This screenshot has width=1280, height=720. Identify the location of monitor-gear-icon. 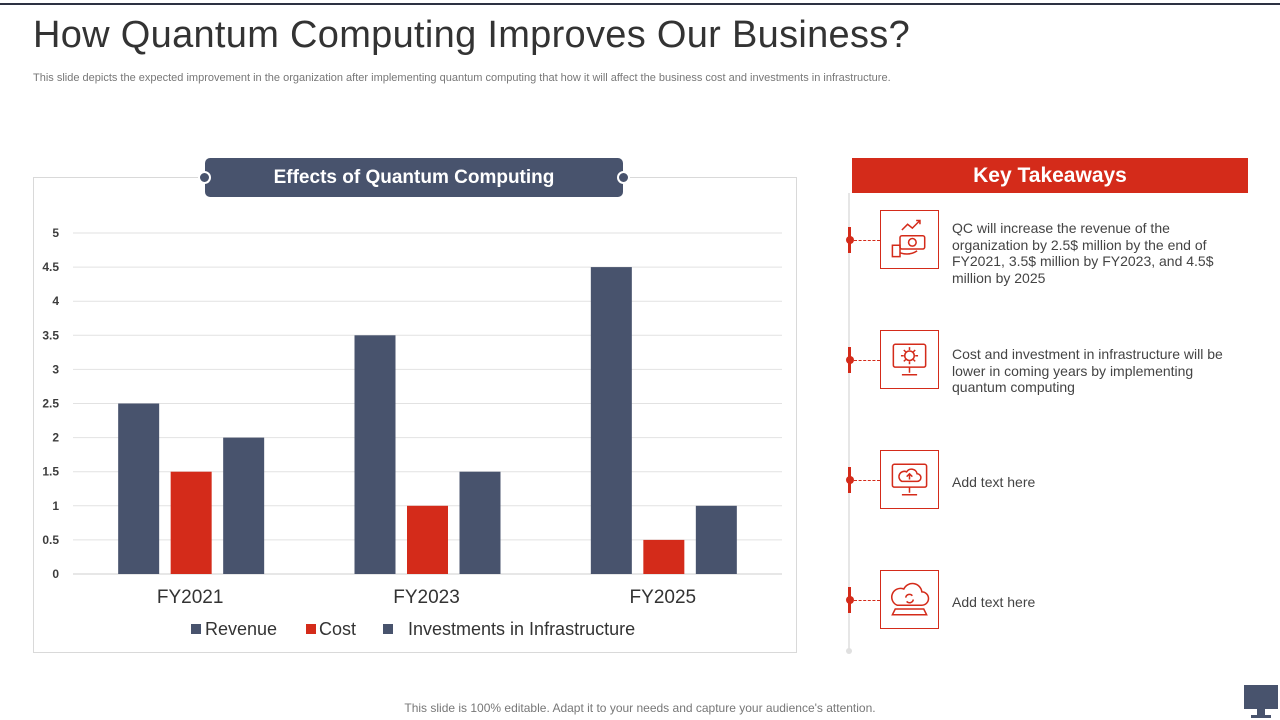
(909, 359).